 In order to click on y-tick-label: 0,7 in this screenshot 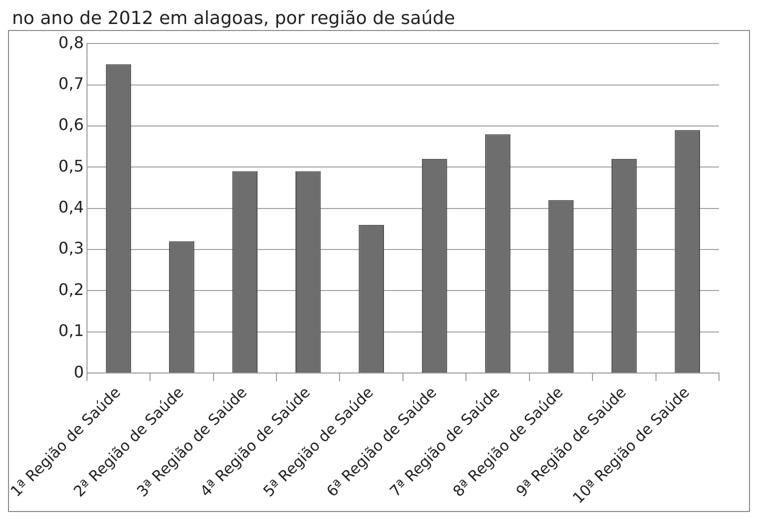, I will do `click(71, 83)`.